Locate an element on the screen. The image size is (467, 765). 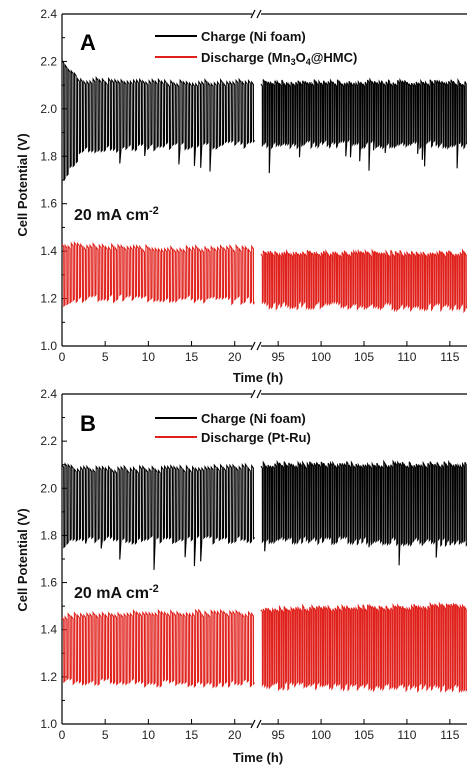
y-axis-label-a: Cell Potential (V) is located at coordinates (22, 184).